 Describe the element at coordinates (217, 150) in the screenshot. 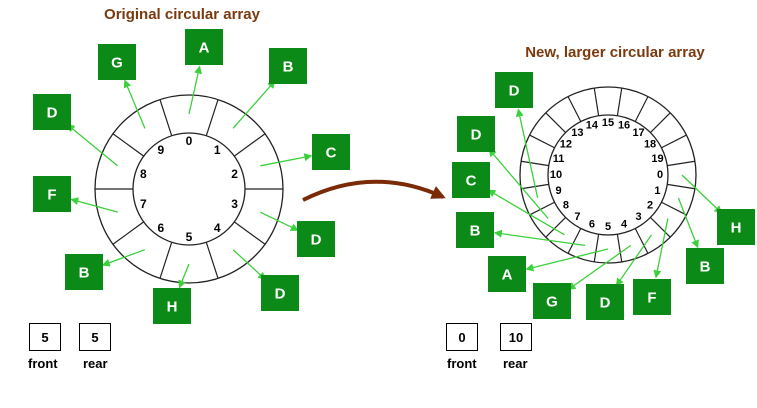

I see `original-array-index-label: 1` at that location.